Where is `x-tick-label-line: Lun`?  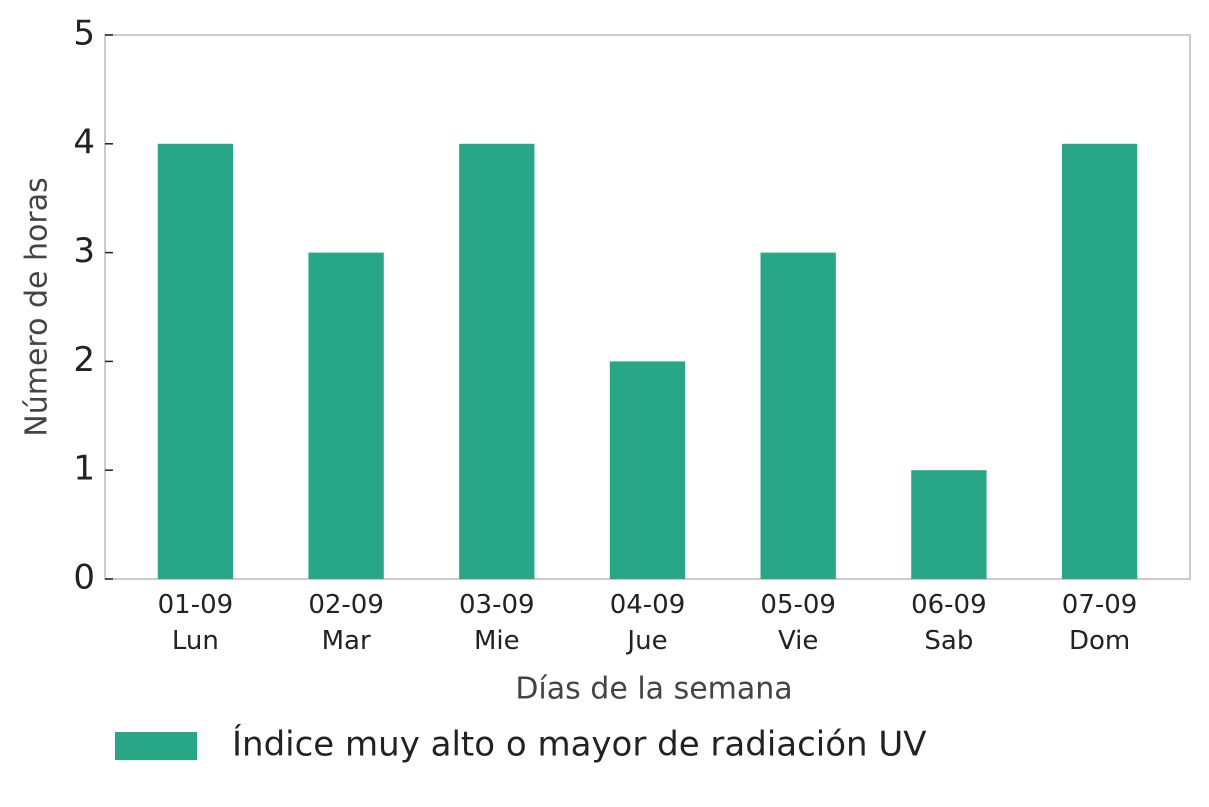
x-tick-label-line: Lun is located at coordinates (195, 641).